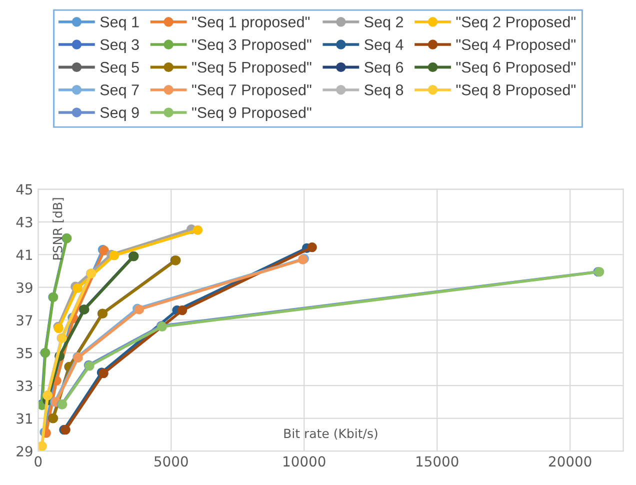 This screenshot has height=485, width=636. What do you see at coordinates (119, 114) in the screenshot?
I see `legend-label: Seq 9` at bounding box center [119, 114].